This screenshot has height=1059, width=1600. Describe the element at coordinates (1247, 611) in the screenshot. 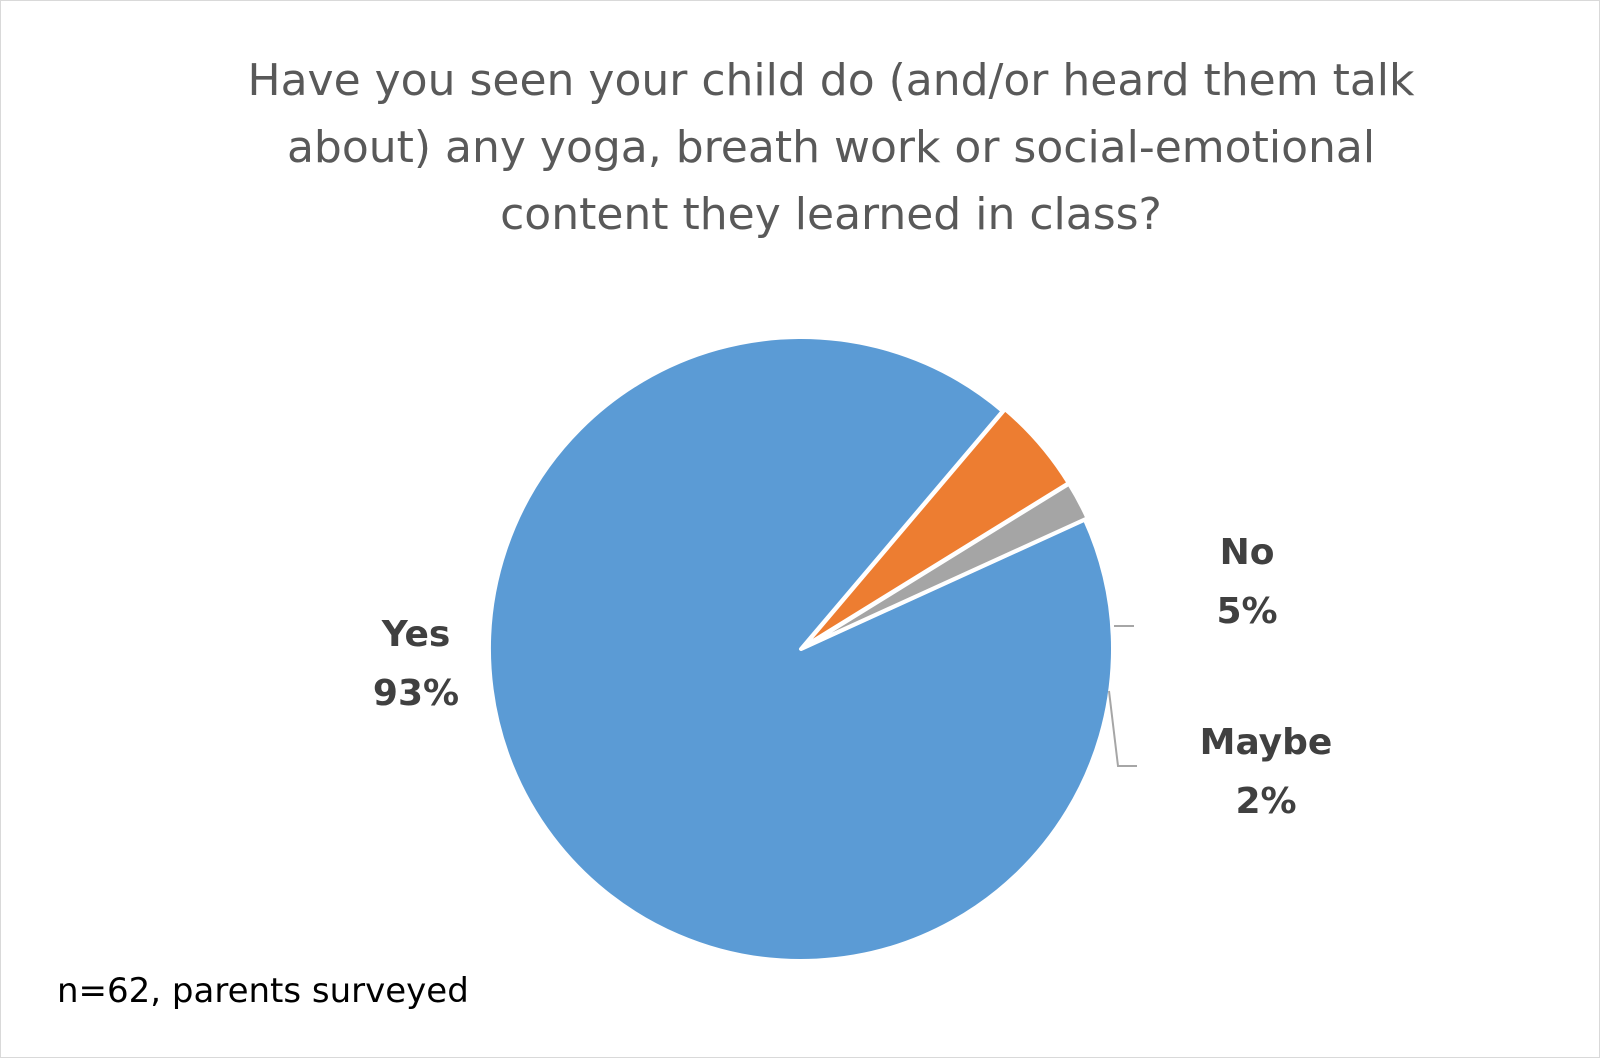

I see `data-label-no-value: 5%` at that location.